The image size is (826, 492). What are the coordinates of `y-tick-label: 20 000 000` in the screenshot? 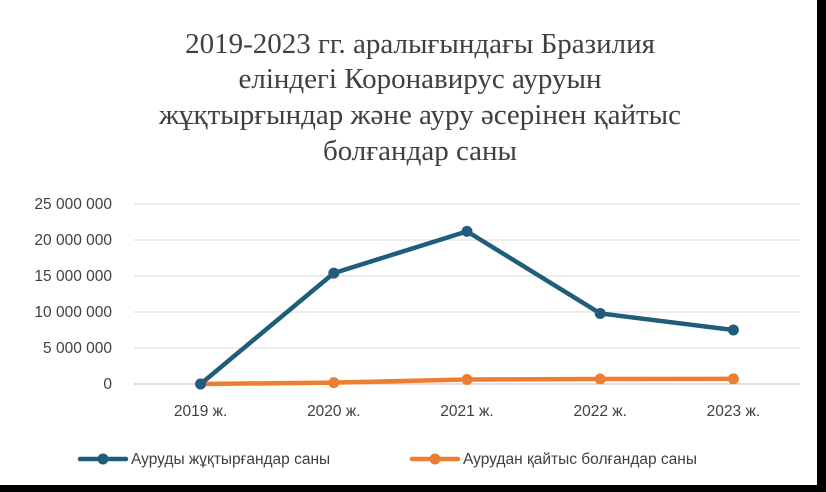 It's located at (73, 240).